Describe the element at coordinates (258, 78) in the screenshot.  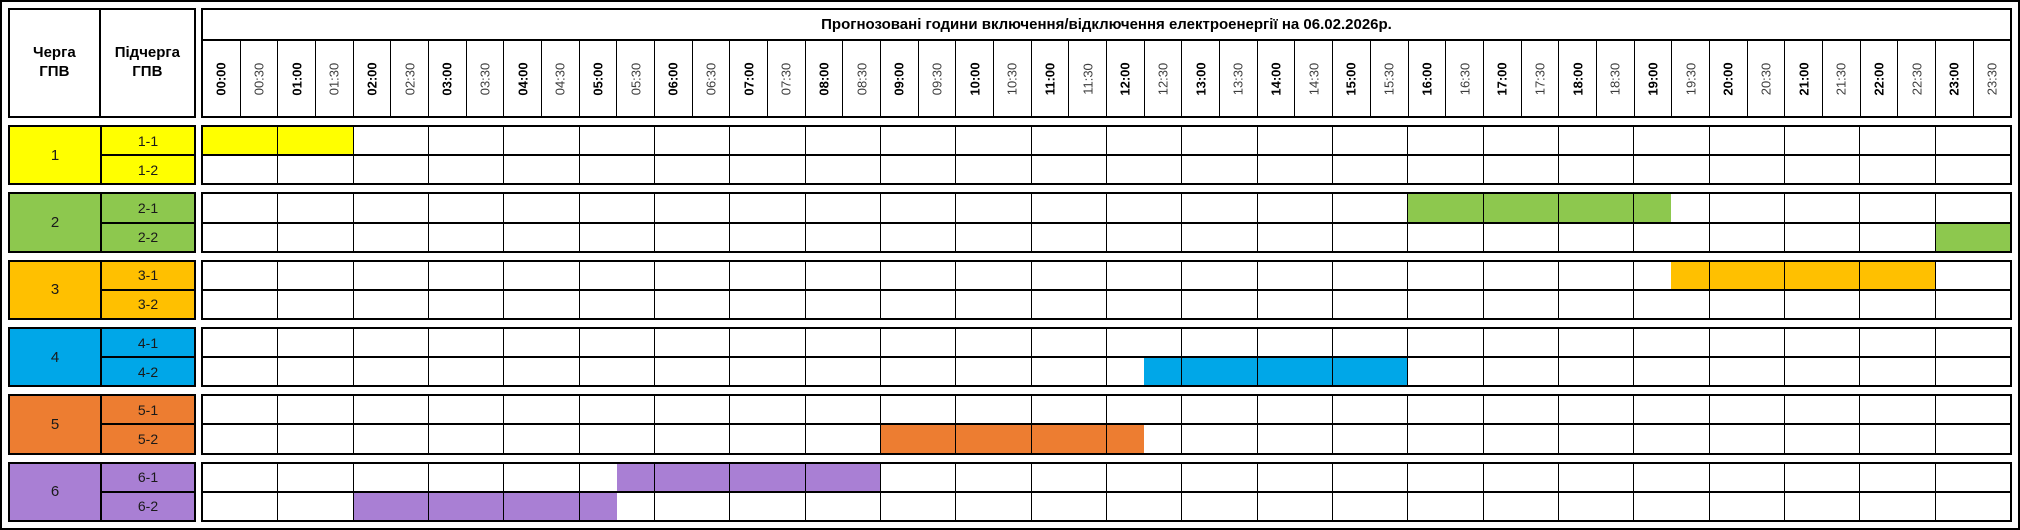
I see `time-label-0030: 00:30` at that location.